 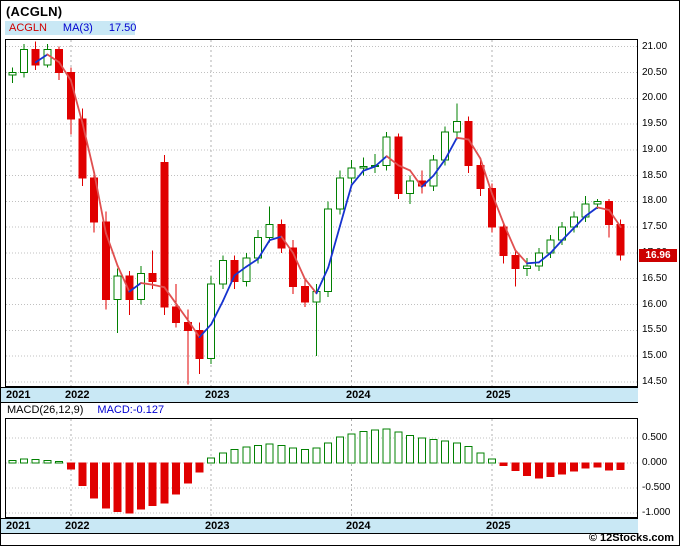 What do you see at coordinates (70, 28) in the screenshot?
I see `legend-background` at bounding box center [70, 28].